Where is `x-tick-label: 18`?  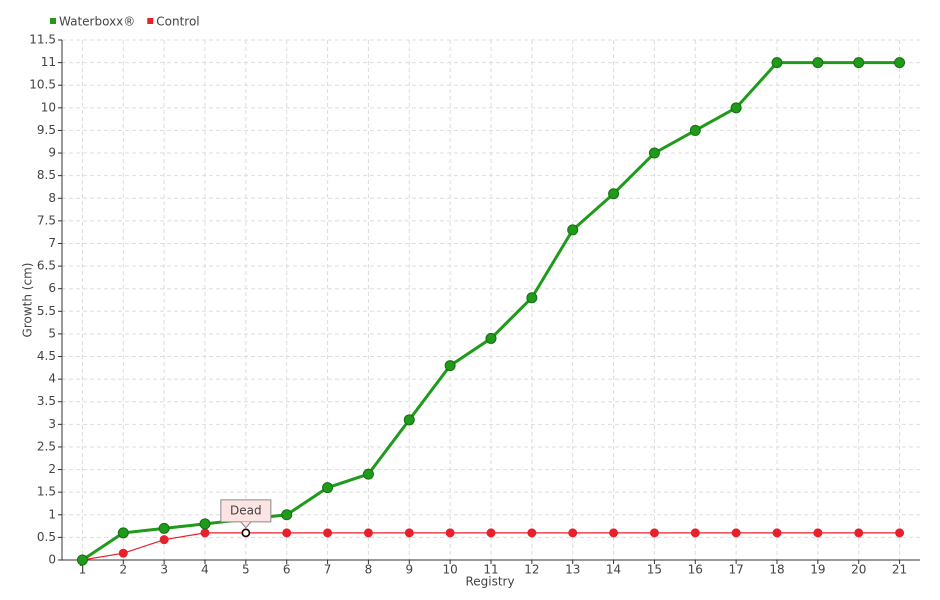
x-tick-label: 18 is located at coordinates (776, 570).